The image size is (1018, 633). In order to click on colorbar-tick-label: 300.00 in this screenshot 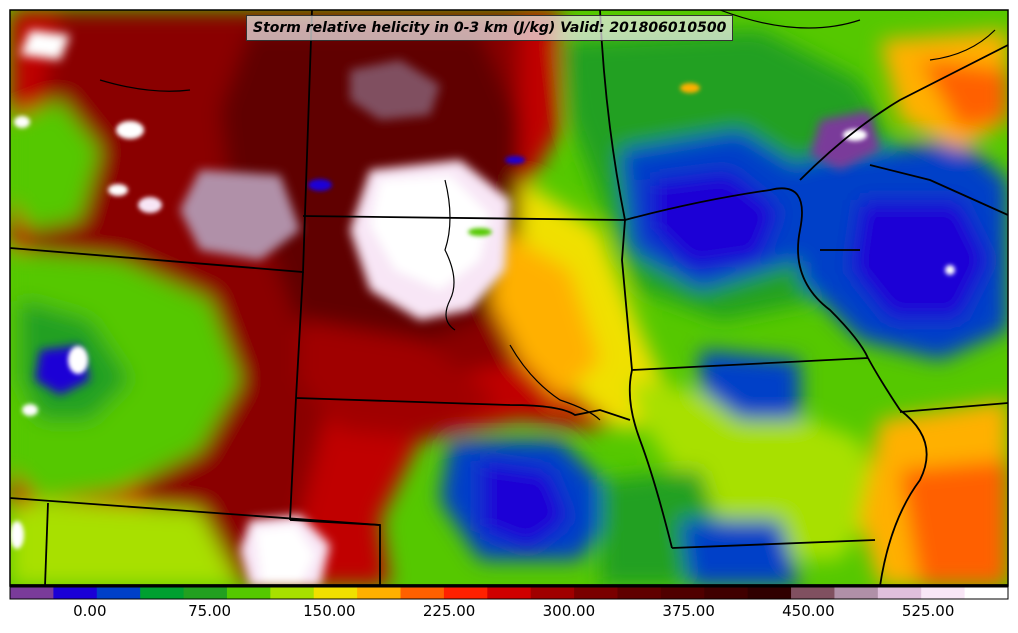, I will do `click(569, 611)`.